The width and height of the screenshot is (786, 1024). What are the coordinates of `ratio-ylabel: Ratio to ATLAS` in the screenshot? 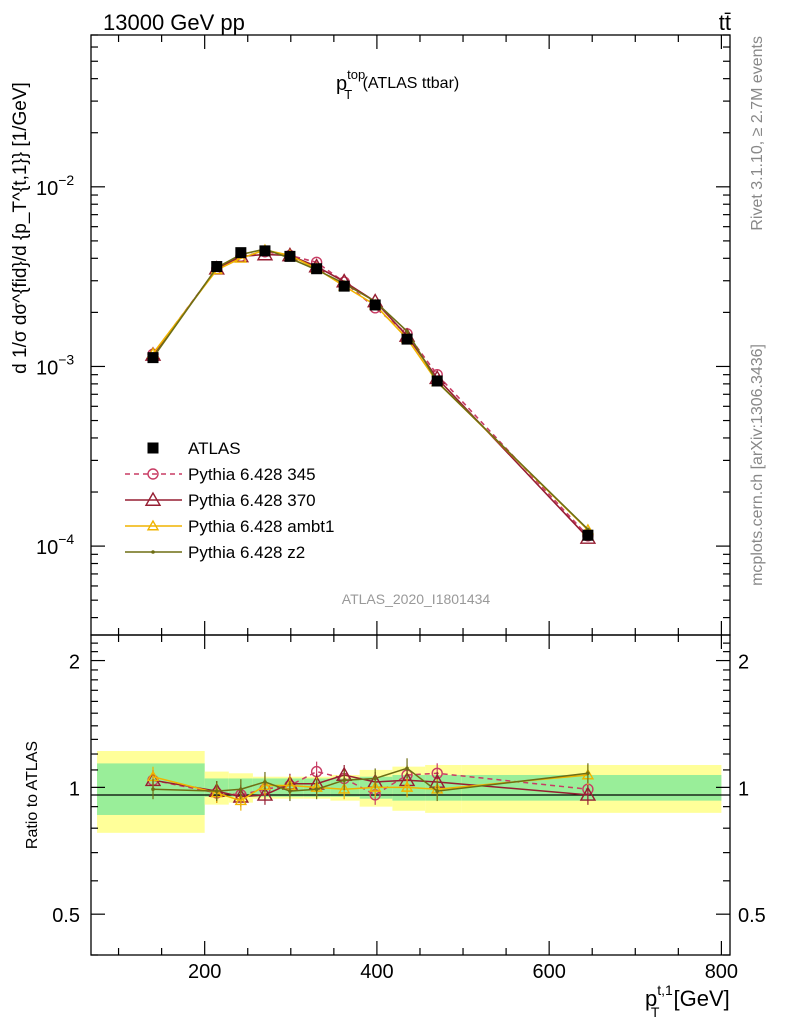 It's located at (32, 795).